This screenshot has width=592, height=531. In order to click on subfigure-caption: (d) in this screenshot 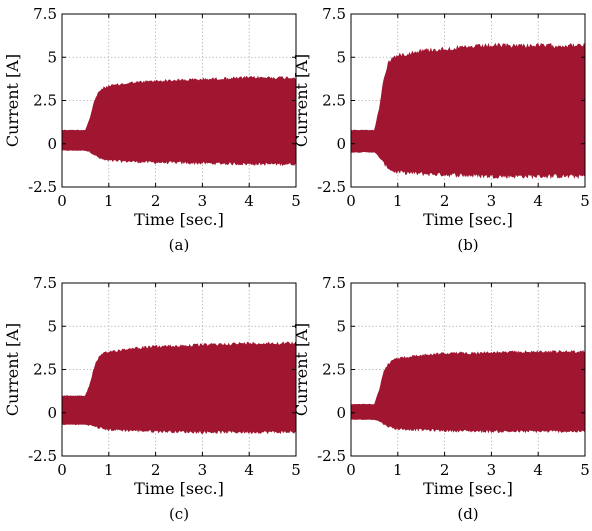, I will do `click(467, 514)`.